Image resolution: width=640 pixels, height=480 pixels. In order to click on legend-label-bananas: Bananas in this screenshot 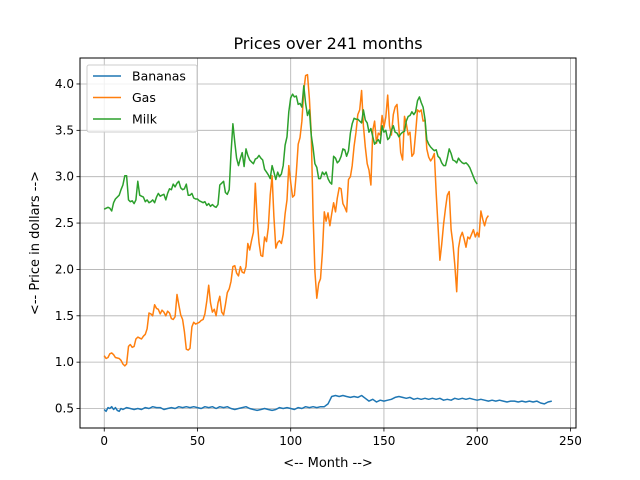, I will do `click(159, 76)`.